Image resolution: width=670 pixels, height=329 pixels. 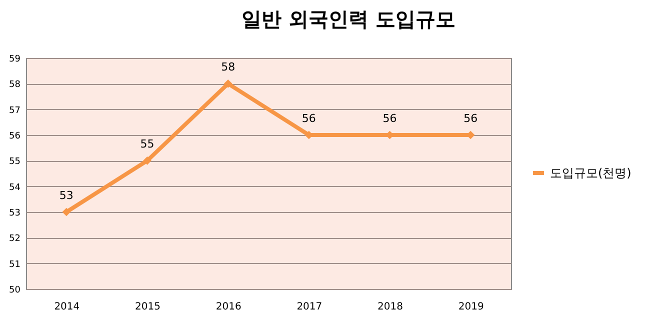 What do you see at coordinates (591, 173) in the screenshot?
I see `legend-label: 도입규모(천명)` at bounding box center [591, 173].